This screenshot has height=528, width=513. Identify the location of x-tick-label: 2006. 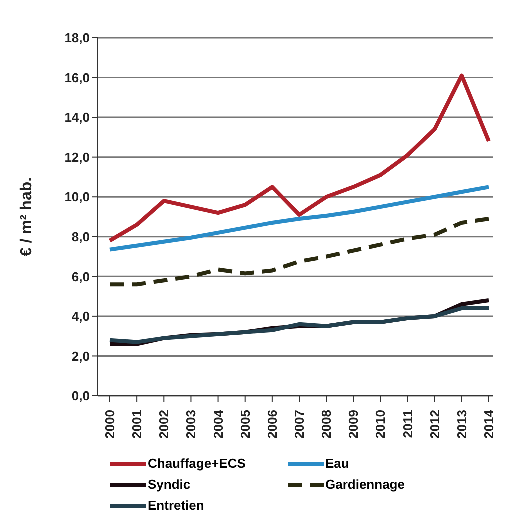
(272, 424).